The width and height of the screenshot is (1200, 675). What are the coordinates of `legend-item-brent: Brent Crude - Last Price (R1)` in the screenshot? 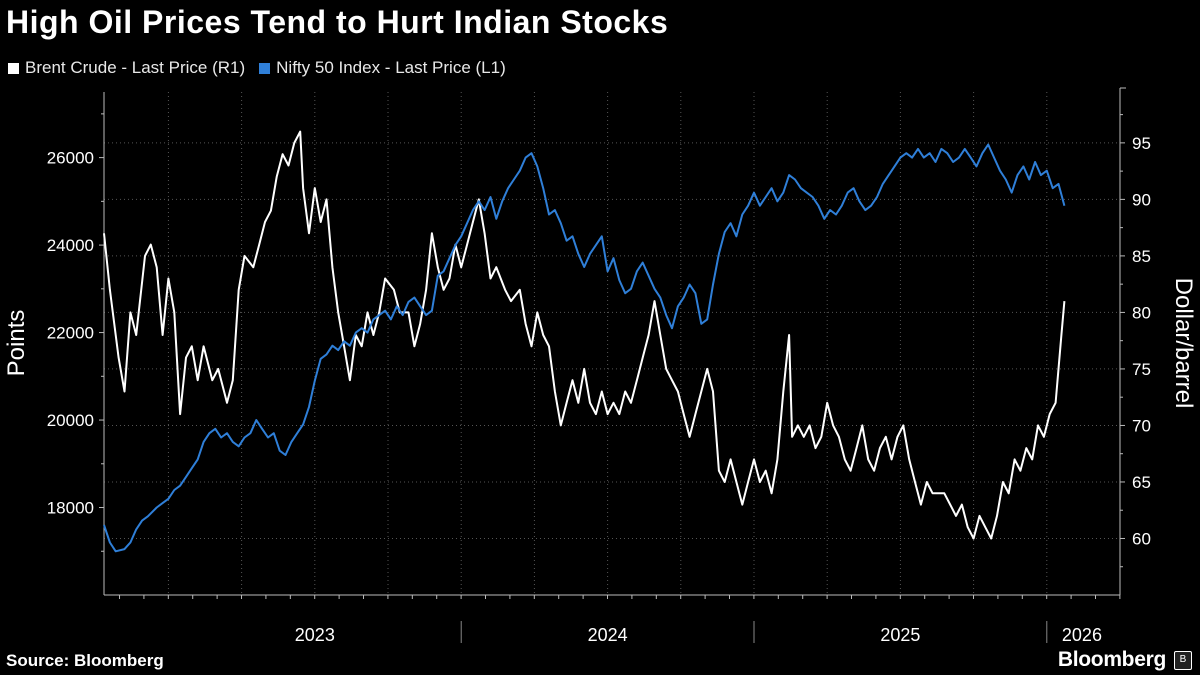 It's located at (126, 68).